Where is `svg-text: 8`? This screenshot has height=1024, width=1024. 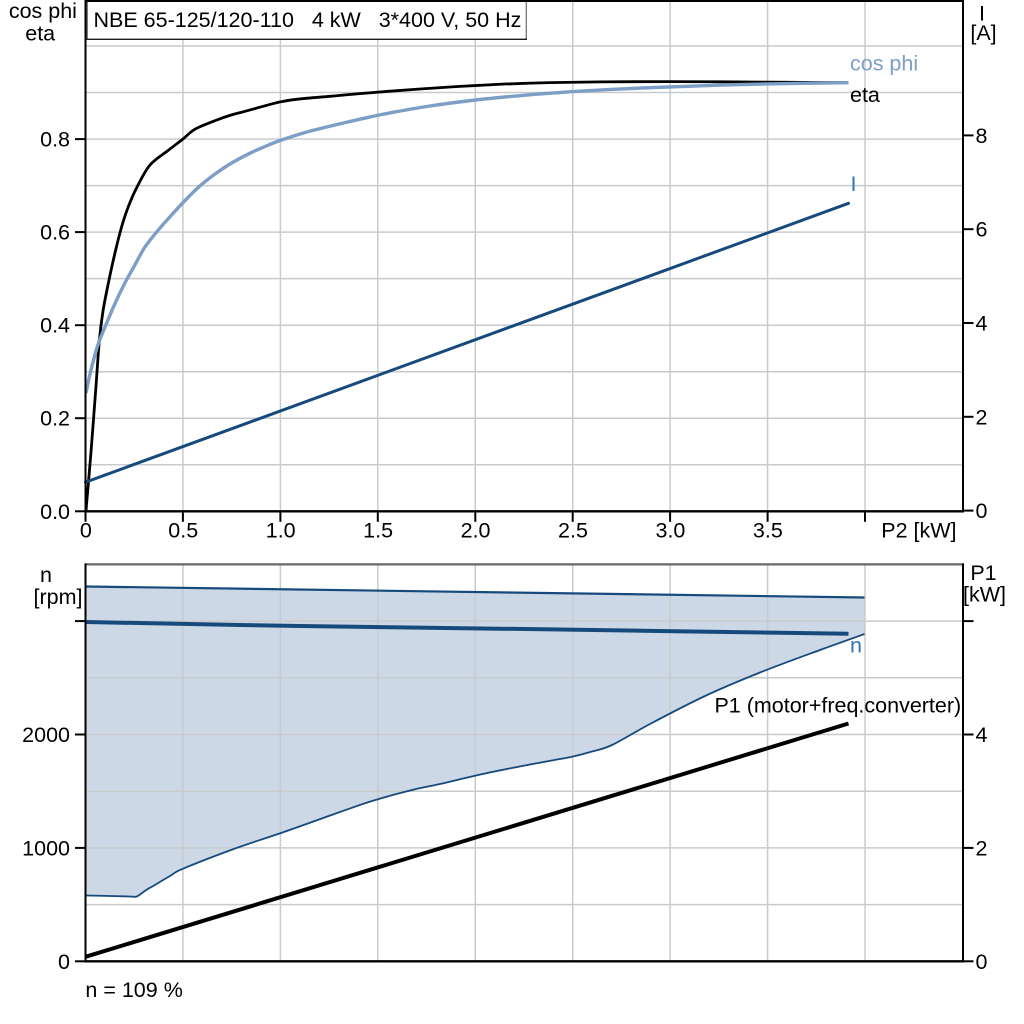 svg-text: 8 is located at coordinates (982, 136).